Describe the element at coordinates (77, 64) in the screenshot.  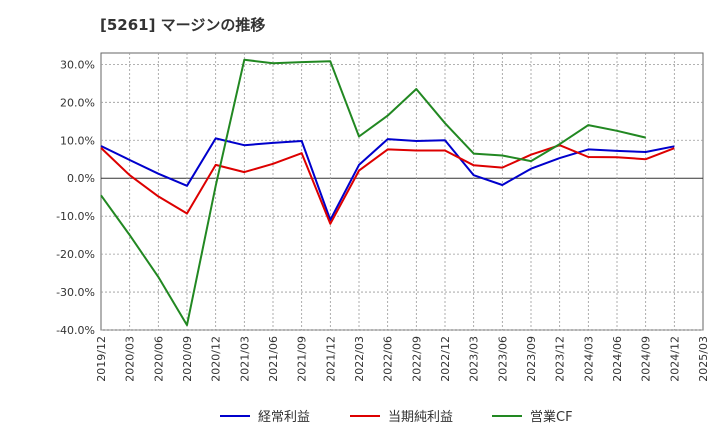
I see `y-tick-label: 30.0%` at that location.